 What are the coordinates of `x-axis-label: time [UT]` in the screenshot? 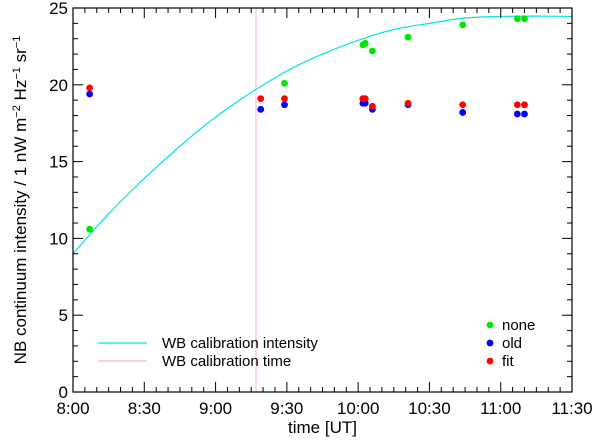 It's located at (322, 427).